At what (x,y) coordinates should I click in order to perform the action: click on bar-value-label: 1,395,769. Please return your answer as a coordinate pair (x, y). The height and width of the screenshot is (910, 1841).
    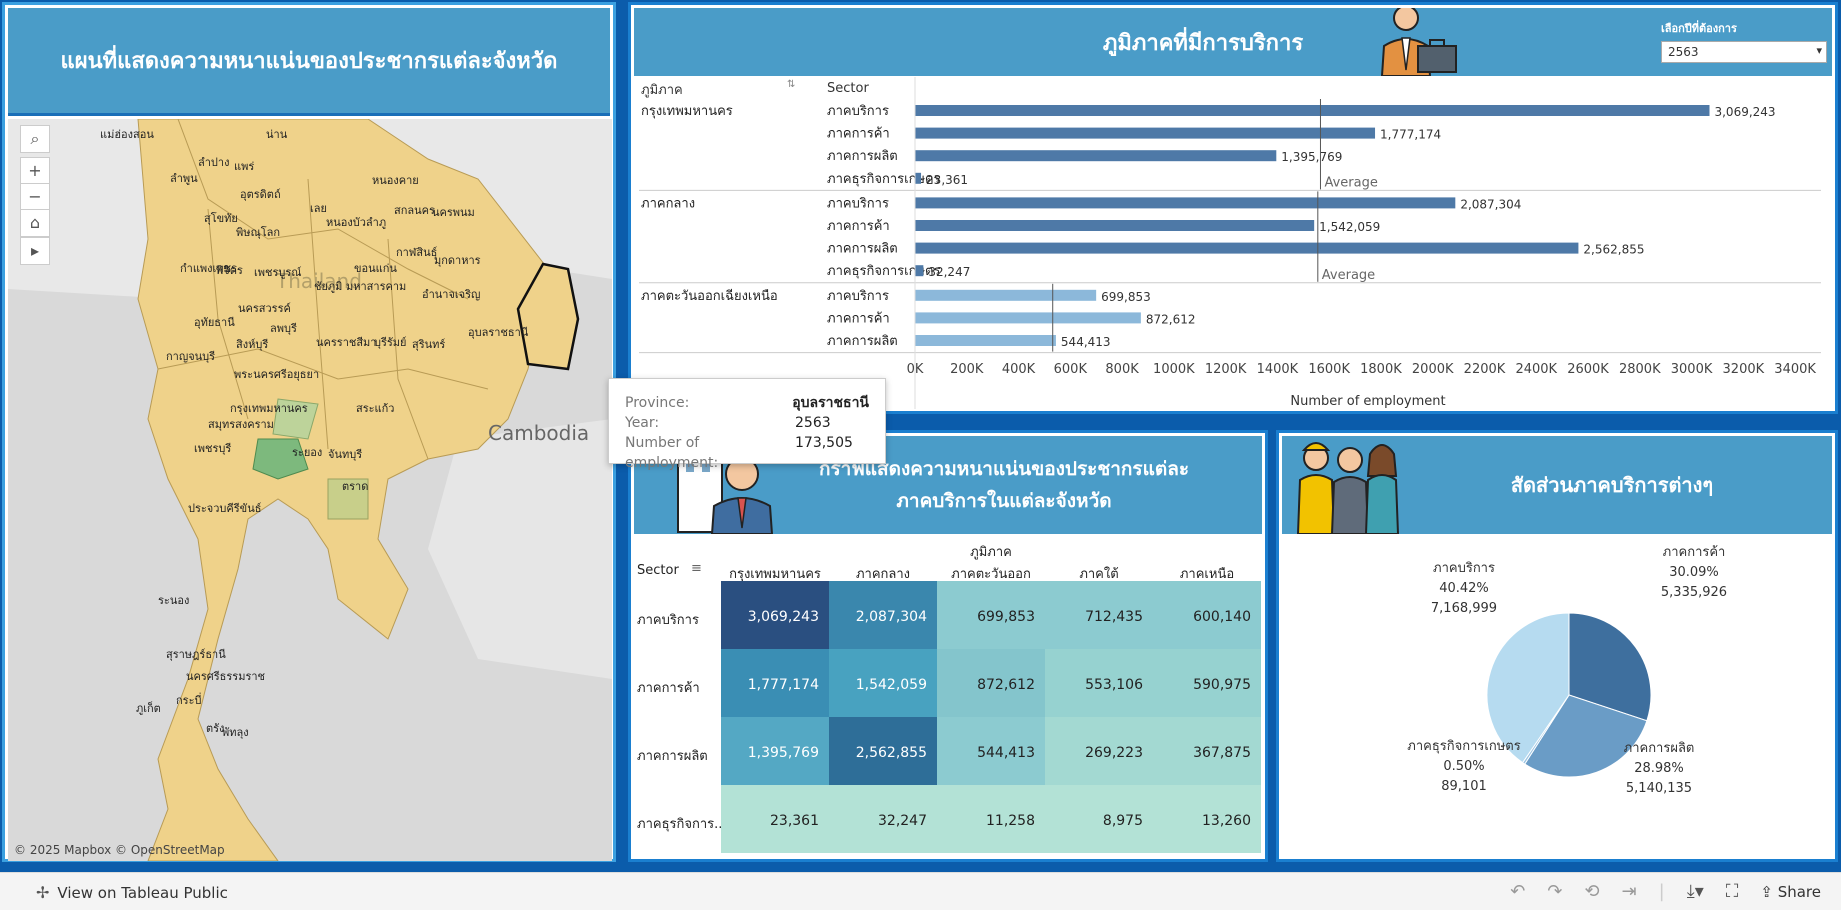
    Looking at the image, I should click on (1311, 157).